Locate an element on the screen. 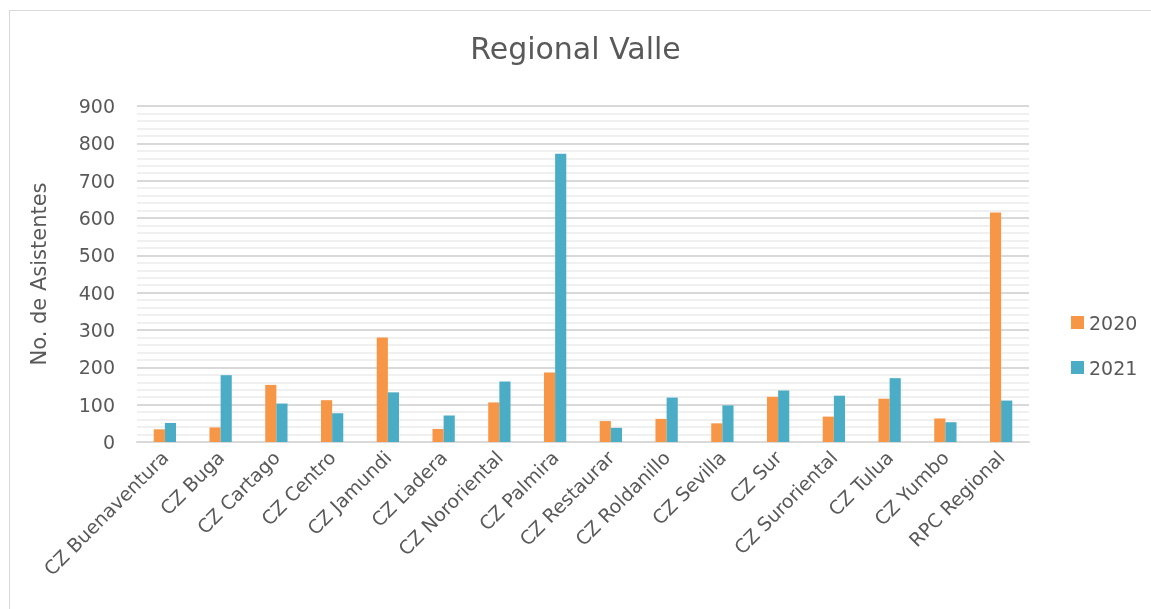 This screenshot has height=609, width=1151. legend-label: 2020 is located at coordinates (1113, 322).